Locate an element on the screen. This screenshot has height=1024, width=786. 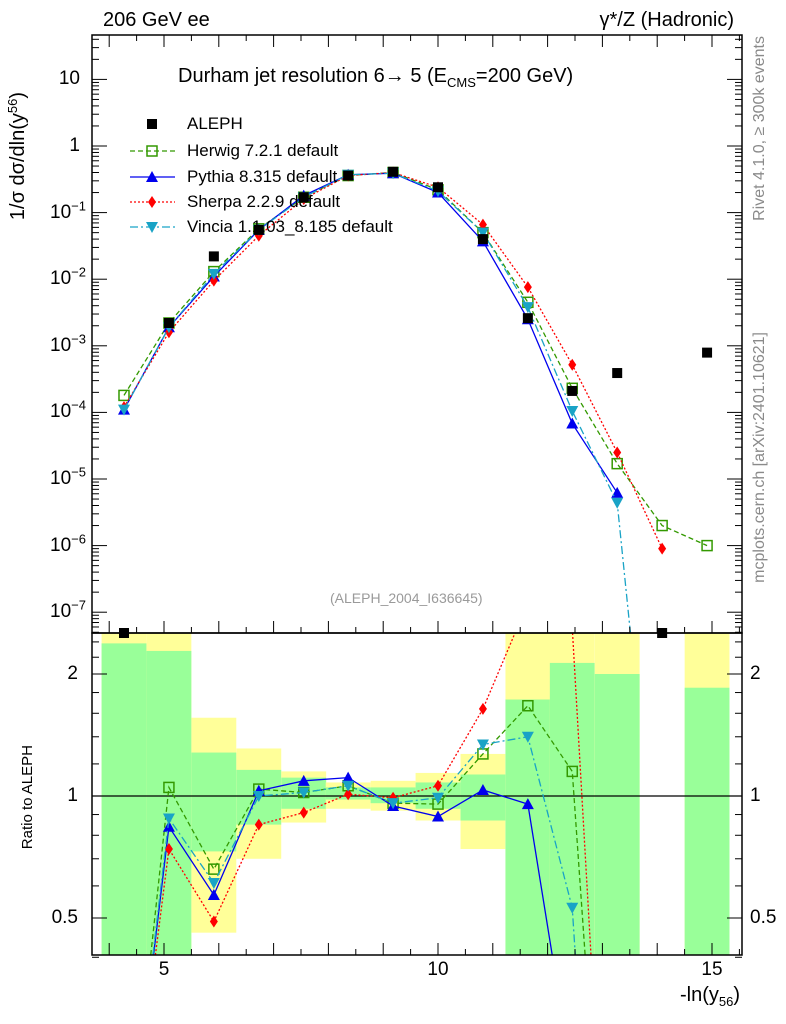
ratio-line-vincia is located at coordinates (364, 846).